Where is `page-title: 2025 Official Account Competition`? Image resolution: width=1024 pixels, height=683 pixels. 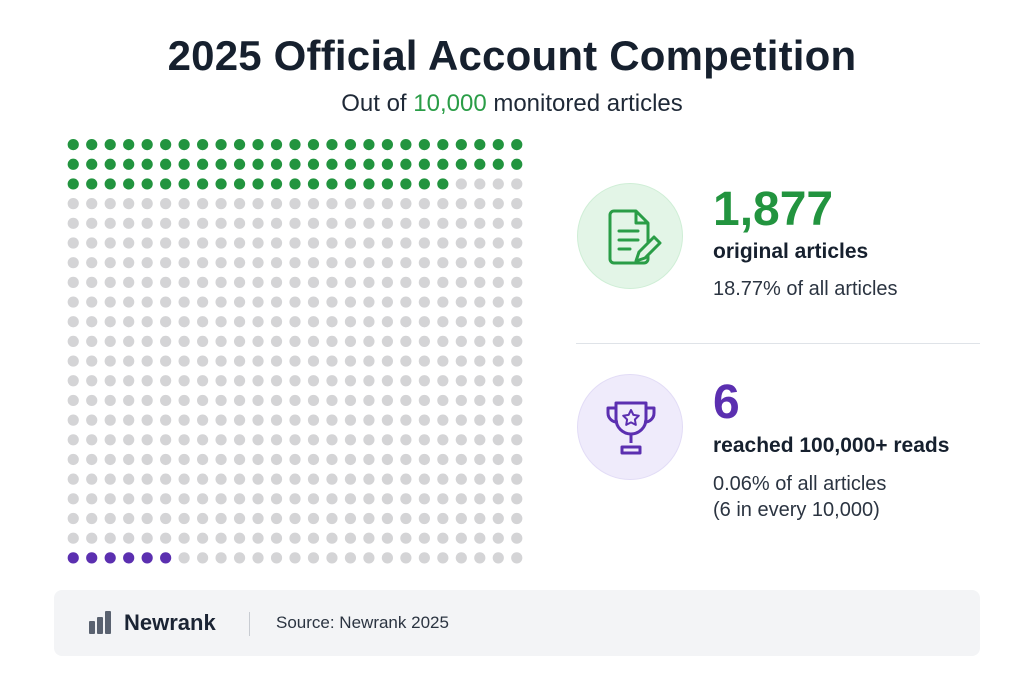 page-title: 2025 Official Account Competition is located at coordinates (512, 55).